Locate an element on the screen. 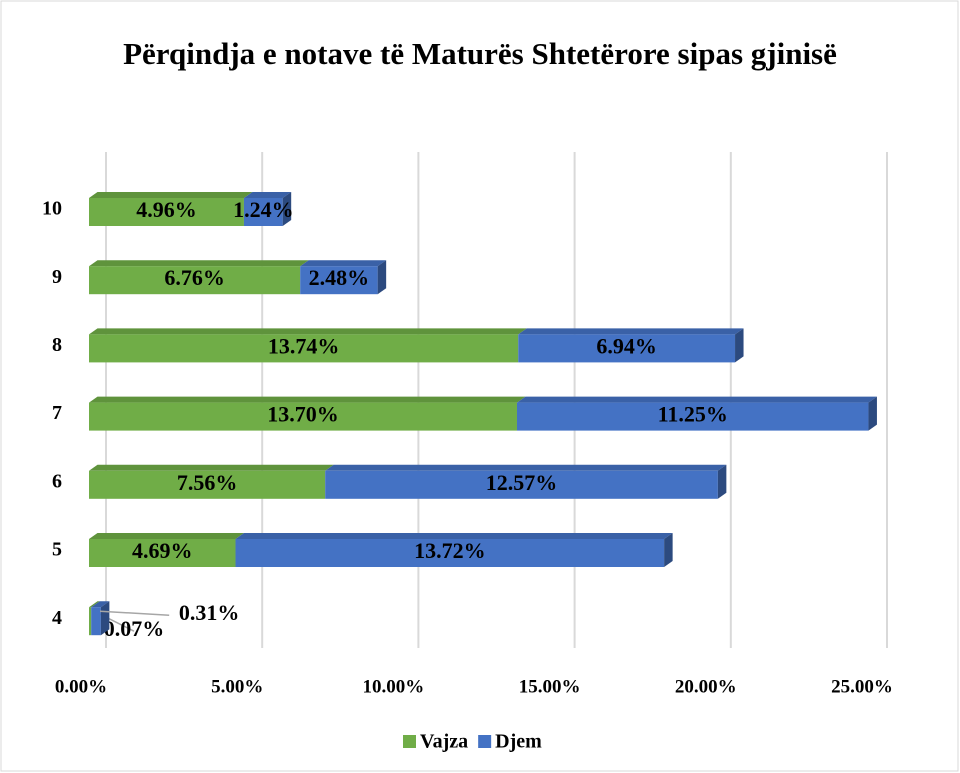  data-label: 12.57% is located at coordinates (522, 482).